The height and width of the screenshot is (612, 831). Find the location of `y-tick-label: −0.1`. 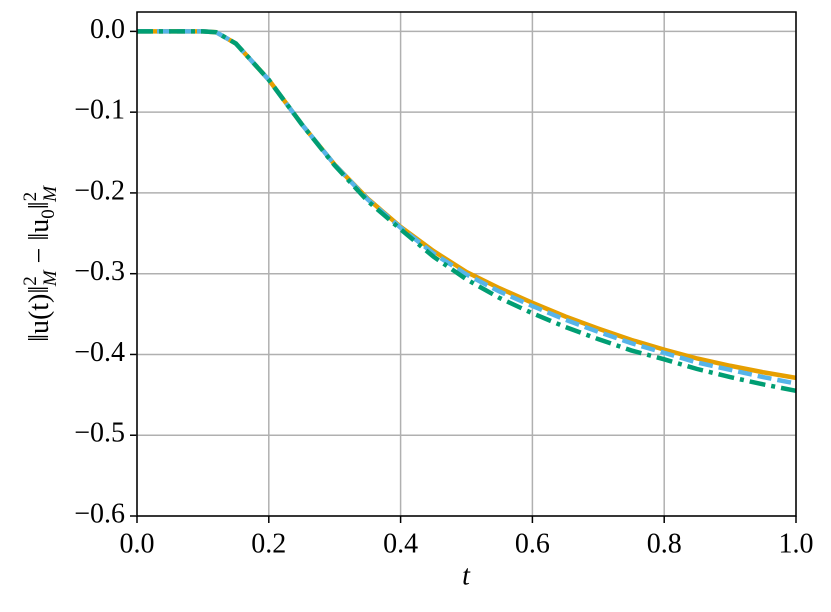

y-tick-label: −0.1 is located at coordinates (99, 110).